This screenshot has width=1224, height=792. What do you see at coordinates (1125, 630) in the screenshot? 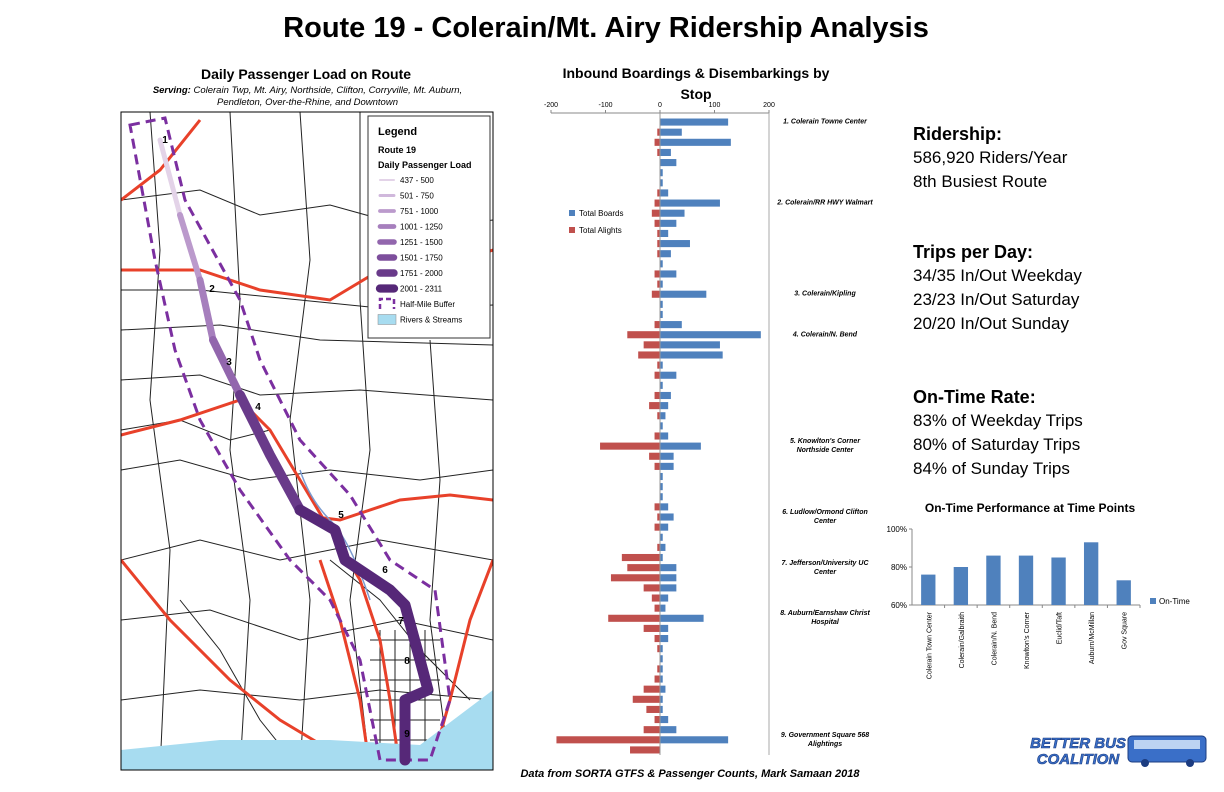
I see `x-tick-label: Gov Square` at bounding box center [1125, 630].